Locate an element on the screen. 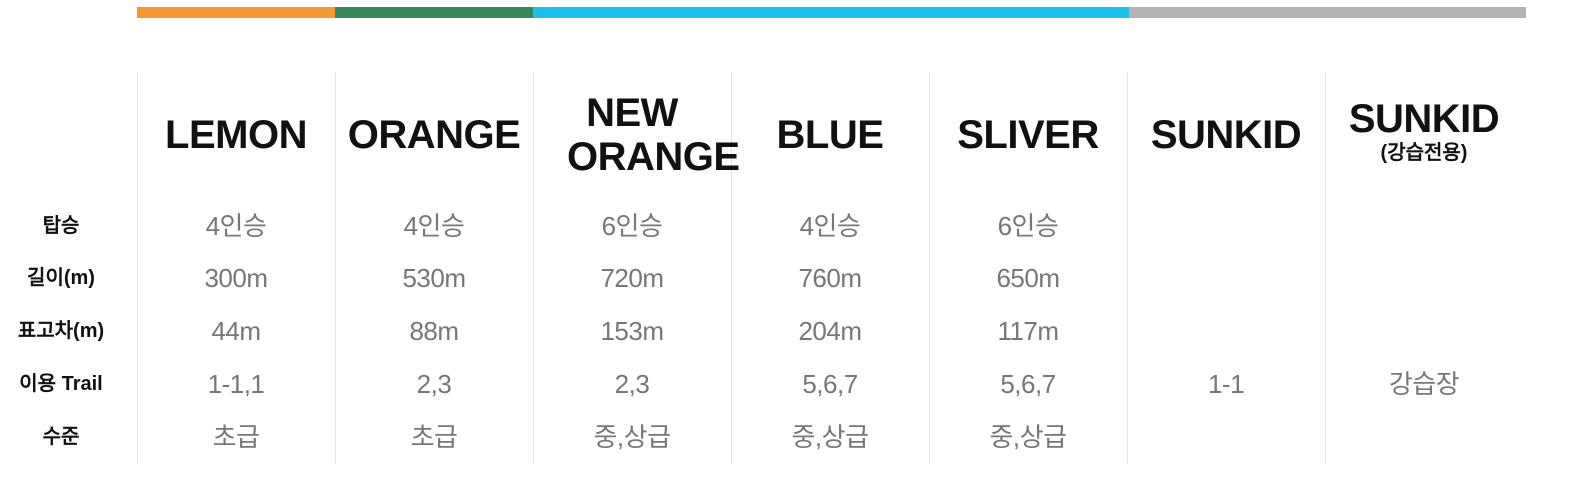 The image size is (1571, 482). lift-name: SLIVER is located at coordinates (1028, 134).